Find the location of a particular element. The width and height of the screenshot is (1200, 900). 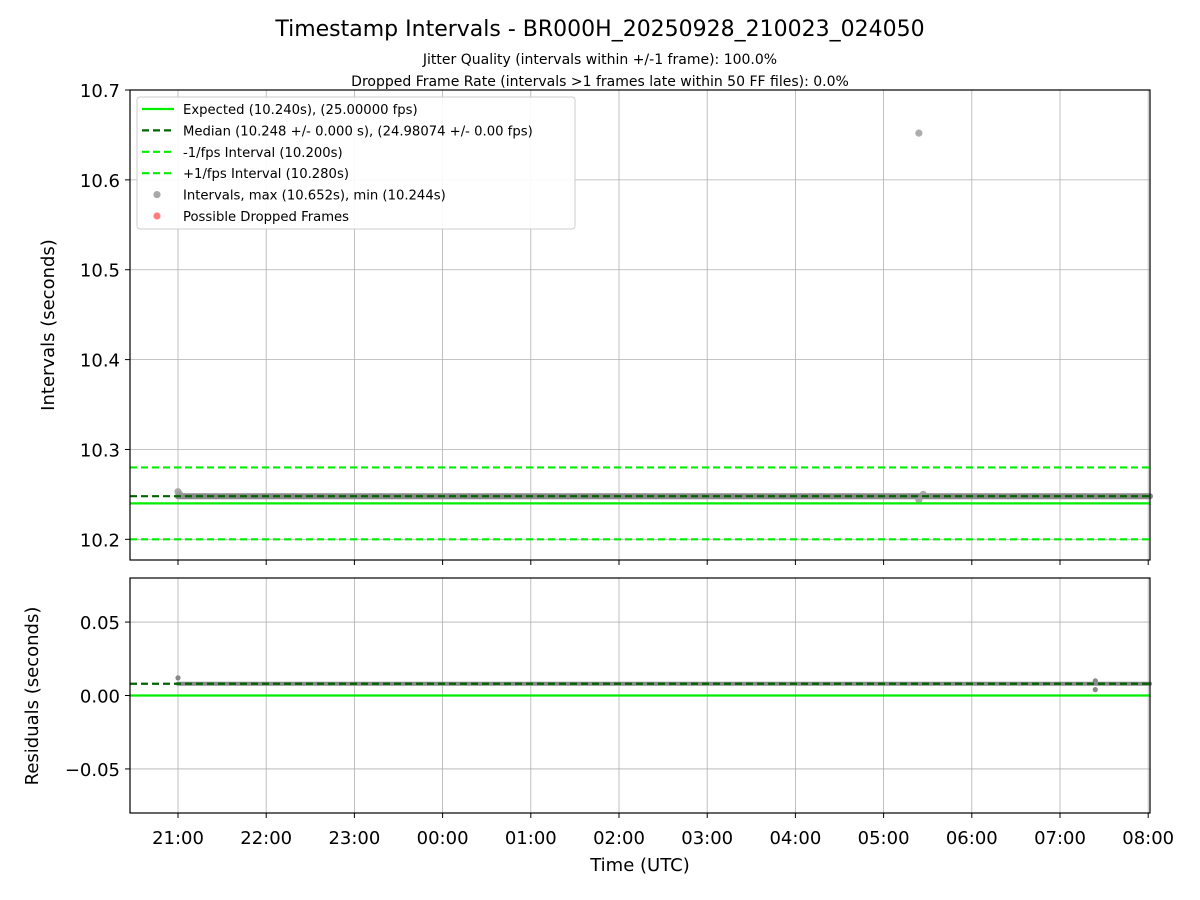

legend-label: Expected (10.240s), (25.00000 fps) is located at coordinates (300, 110).